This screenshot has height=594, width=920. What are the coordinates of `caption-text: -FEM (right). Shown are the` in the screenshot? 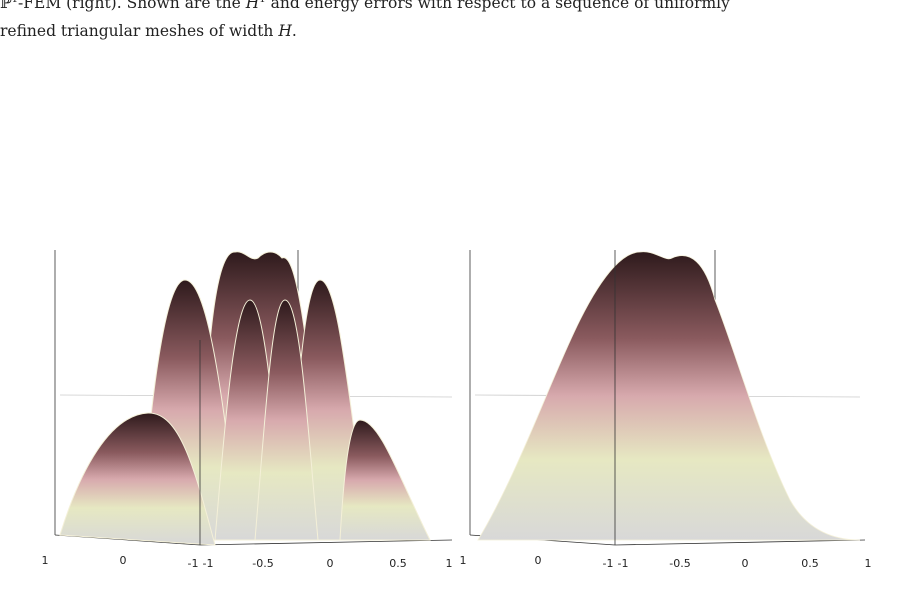 It's located at (132, 6).